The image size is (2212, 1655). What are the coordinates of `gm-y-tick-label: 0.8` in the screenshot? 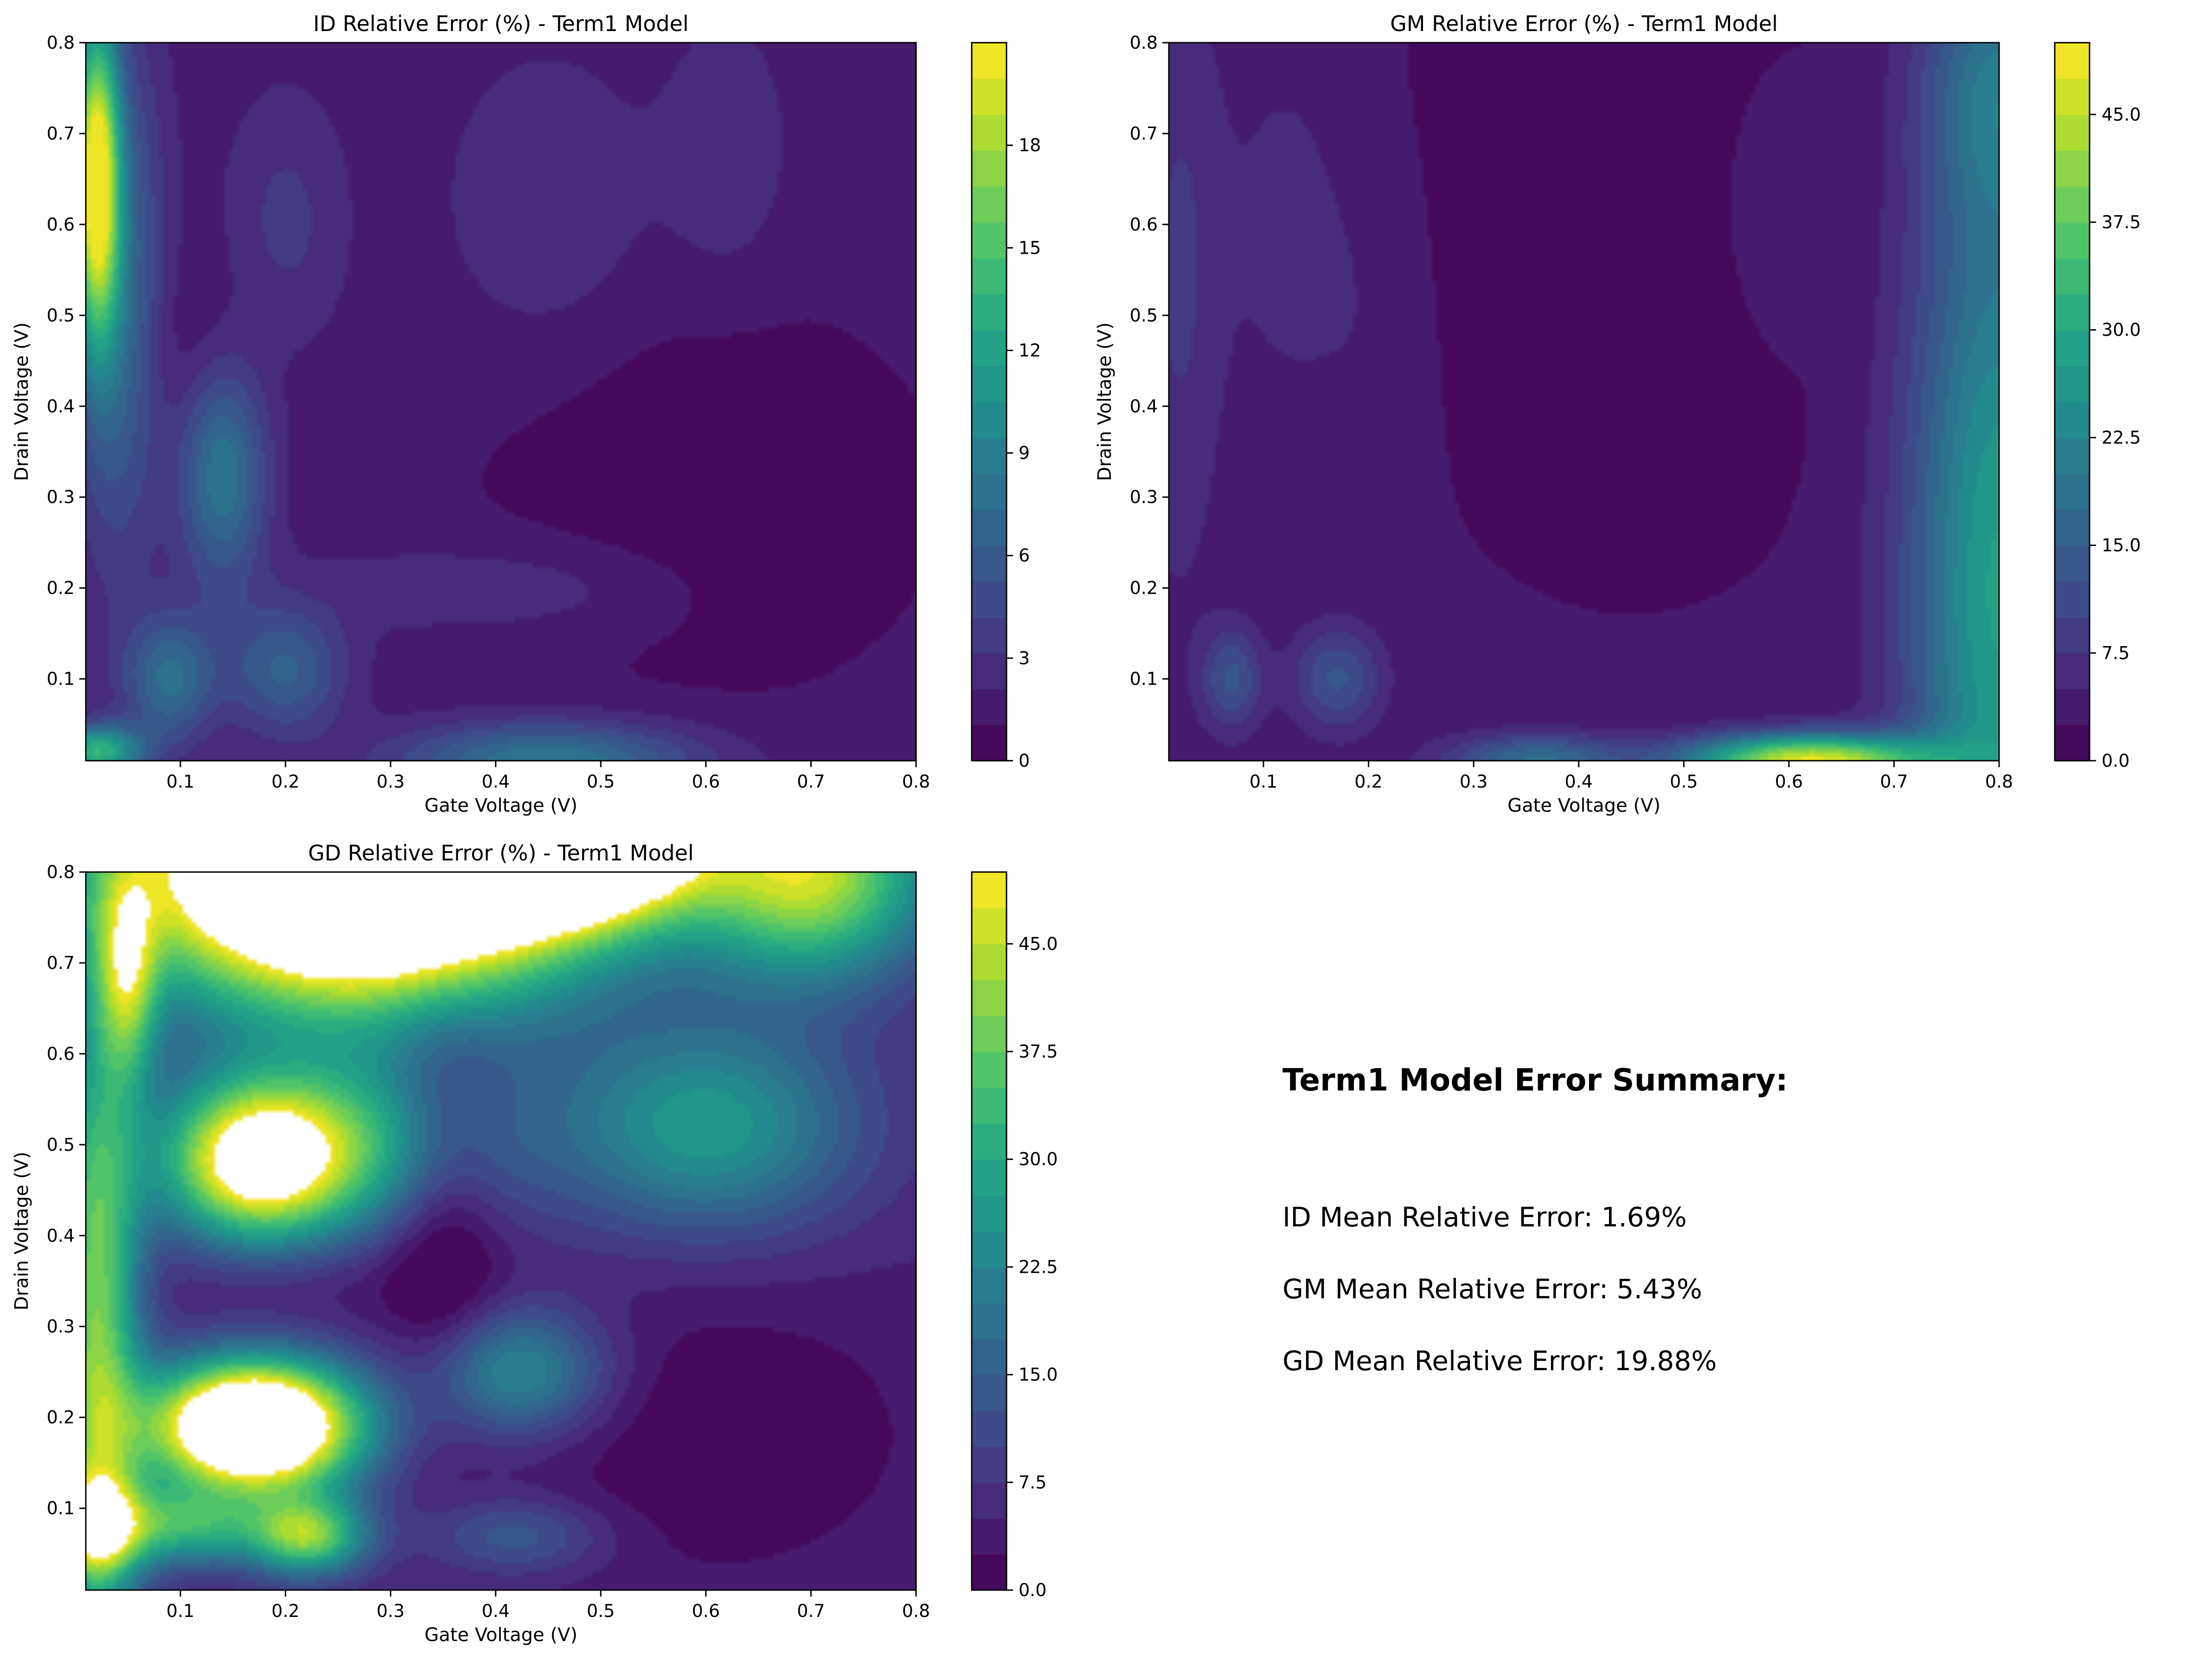 It's located at (1144, 42).